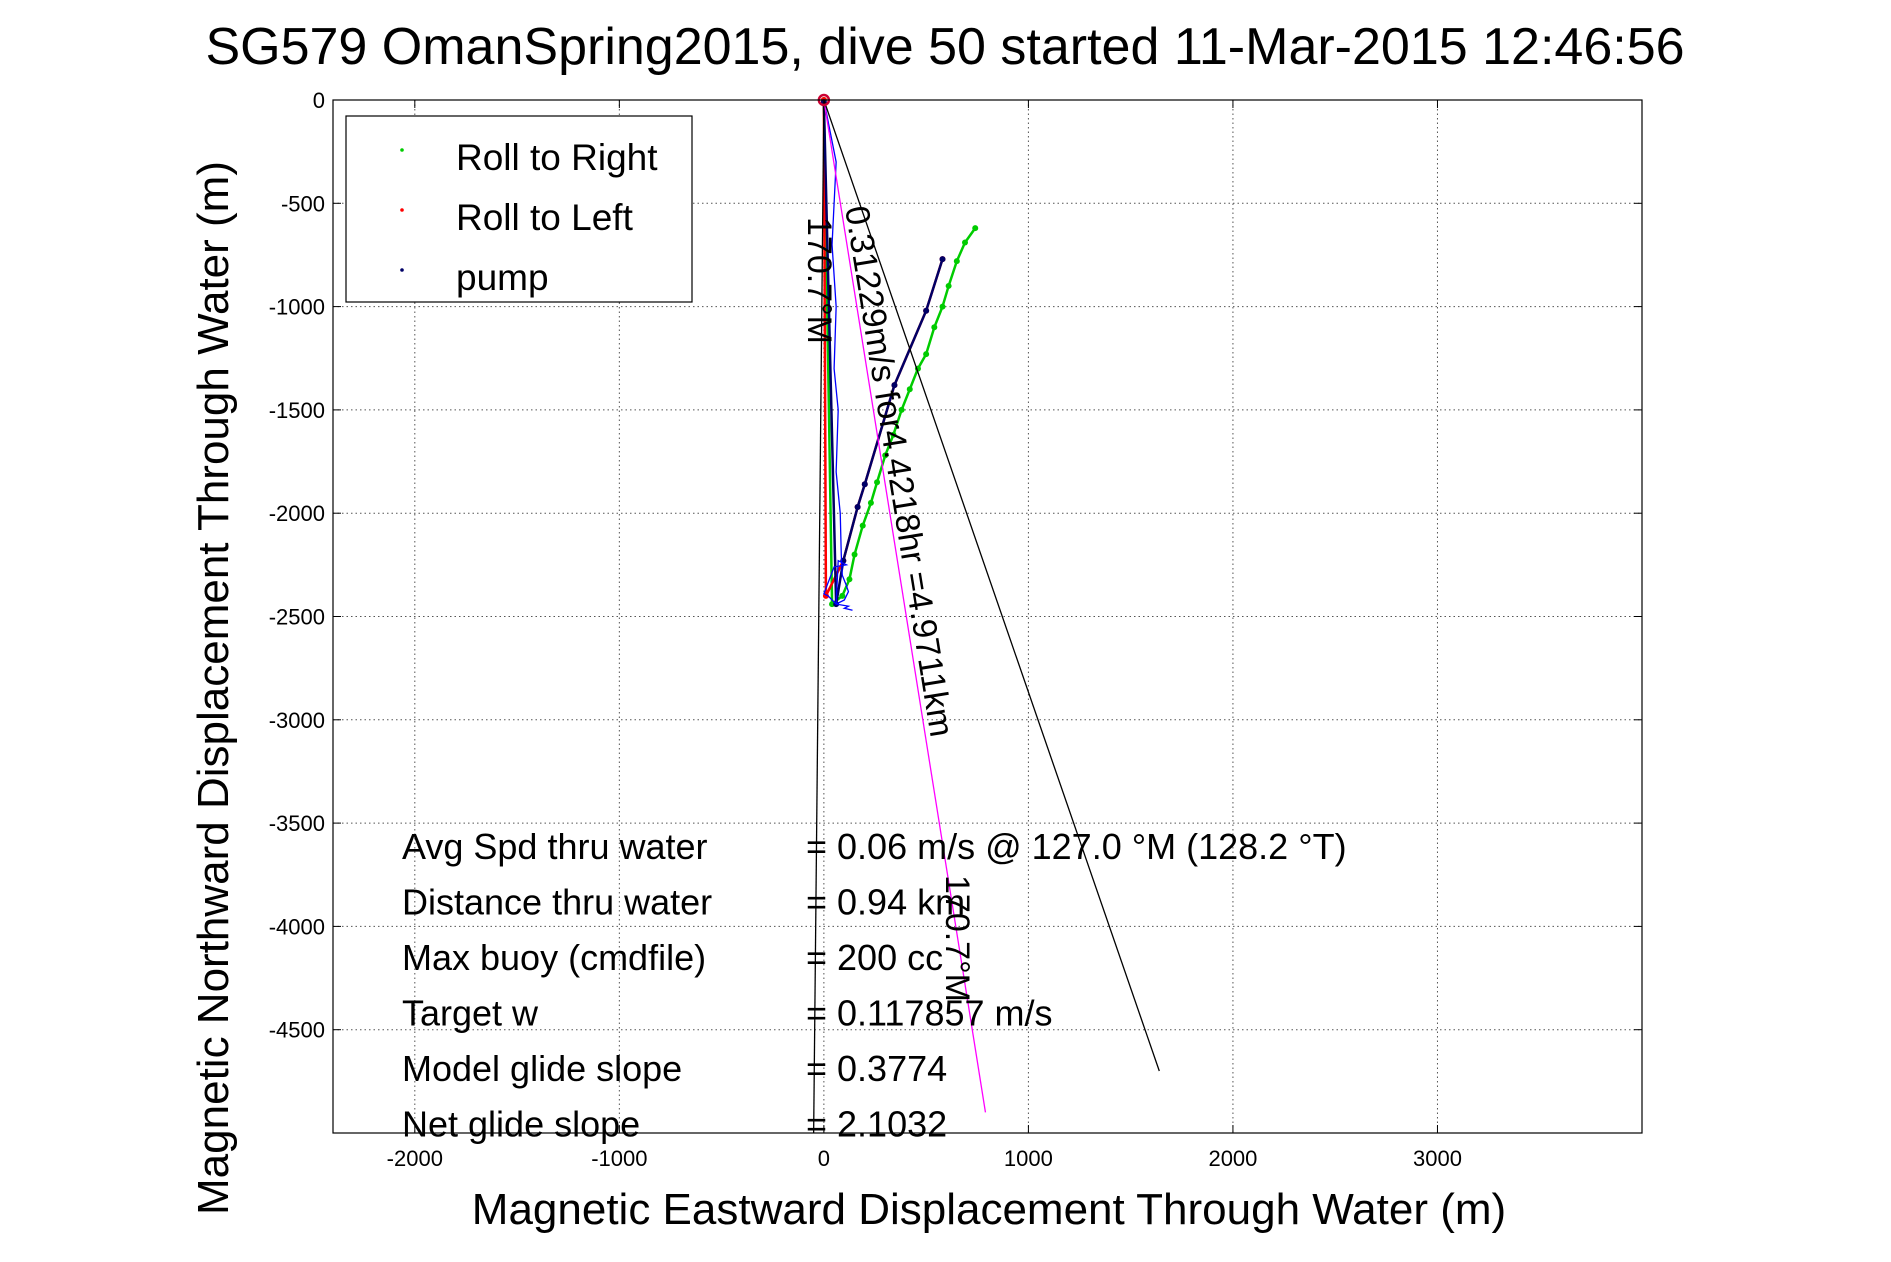 This screenshot has width=1891, height=1262. Describe the element at coordinates (297, 926) in the screenshot. I see `y-tick-label: -4000` at that location.